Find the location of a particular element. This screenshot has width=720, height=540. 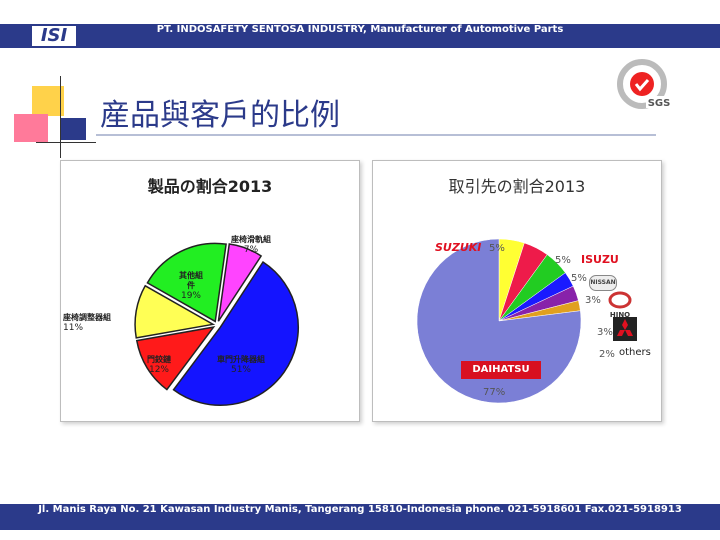

pct-label-mitsubishi: 3% is located at coordinates (605, 332).